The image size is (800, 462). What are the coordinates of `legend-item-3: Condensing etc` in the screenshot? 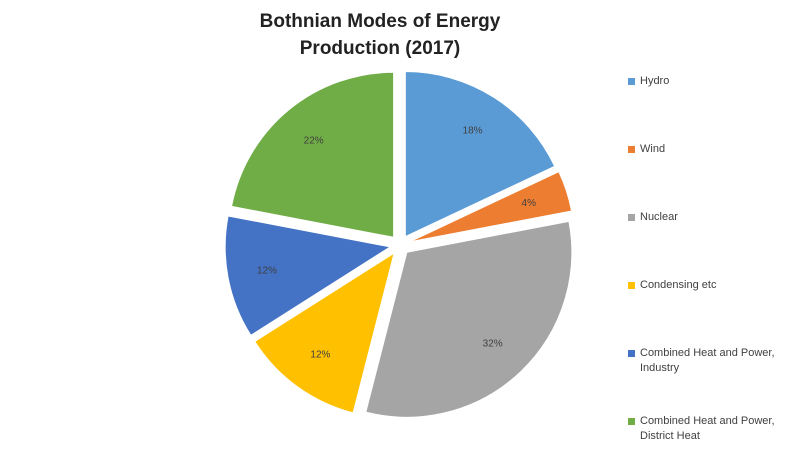 It's located at (714, 285).